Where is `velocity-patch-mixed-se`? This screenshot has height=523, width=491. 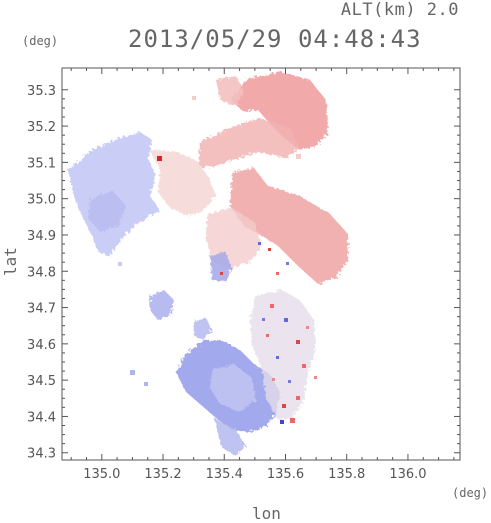
velocity-patch-mixed-se is located at coordinates (283, 355).